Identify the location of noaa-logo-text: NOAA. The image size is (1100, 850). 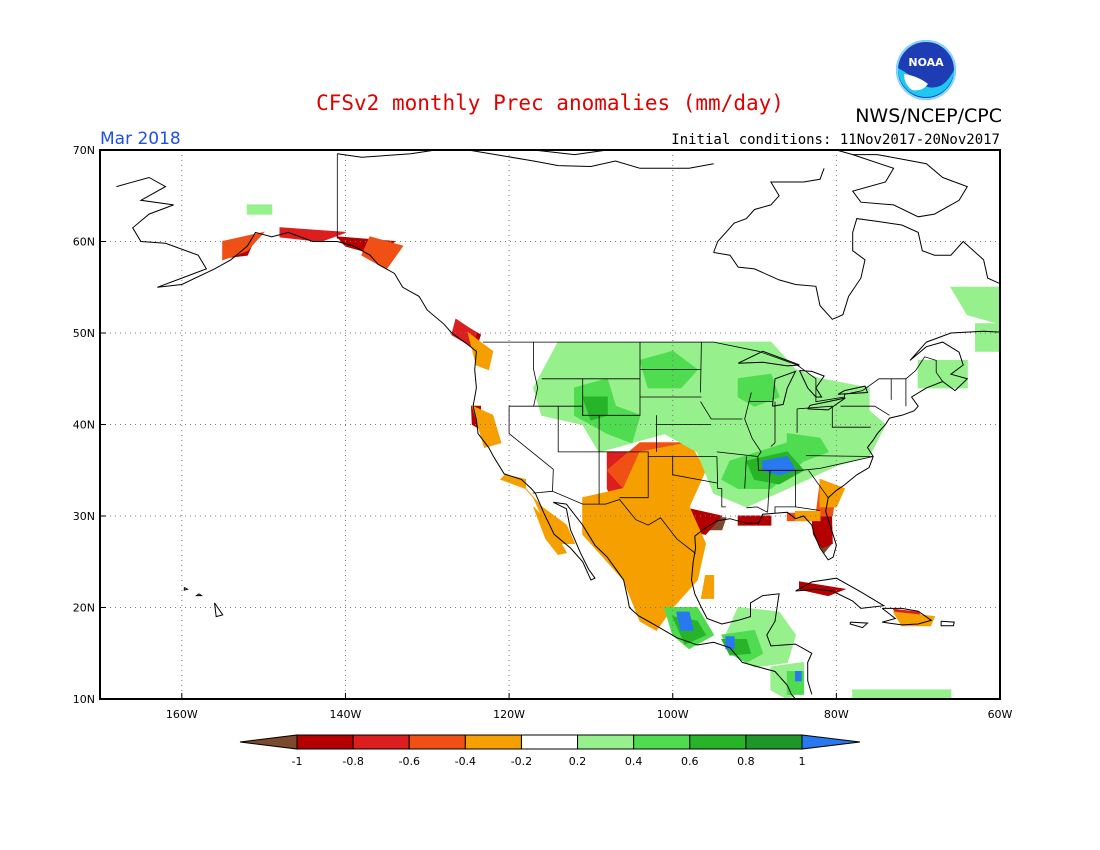
(926, 62).